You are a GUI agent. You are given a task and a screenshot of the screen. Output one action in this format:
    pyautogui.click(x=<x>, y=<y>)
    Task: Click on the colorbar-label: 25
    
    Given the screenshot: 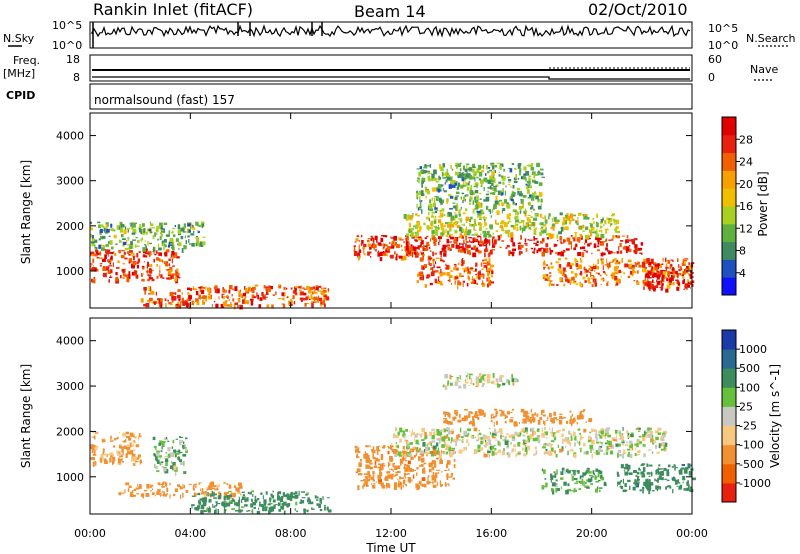 What is the action you would take?
    pyautogui.click(x=746, y=406)
    